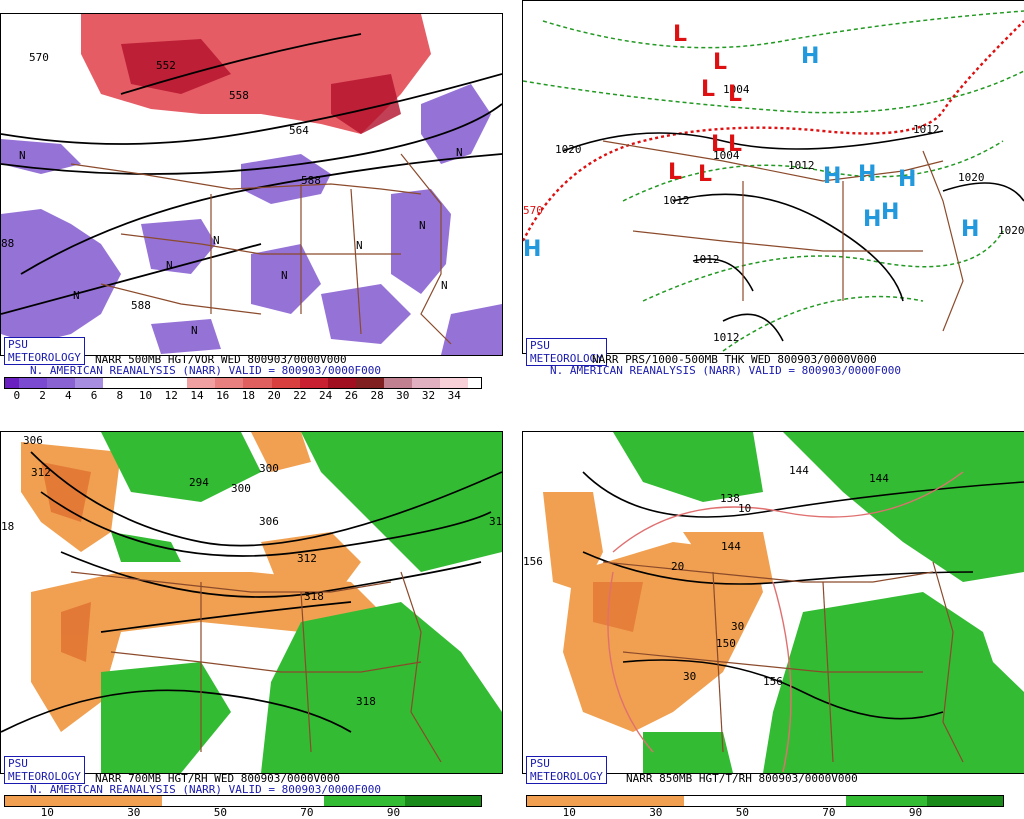 The width and height of the screenshot is (1024, 819). Describe the element at coordinates (351, 395) in the screenshot. I see `colorbar-tick-label: 26` at that location.